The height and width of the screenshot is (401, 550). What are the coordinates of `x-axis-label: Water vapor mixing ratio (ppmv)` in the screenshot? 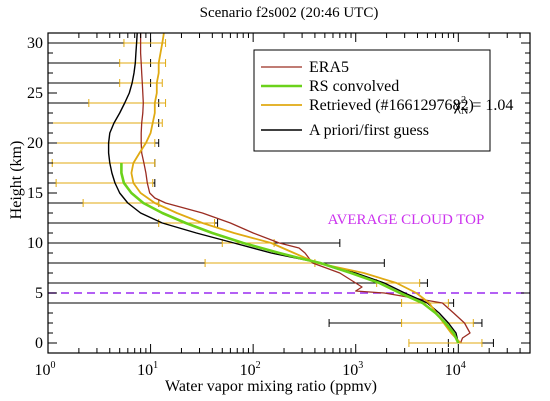 It's located at (271, 386).